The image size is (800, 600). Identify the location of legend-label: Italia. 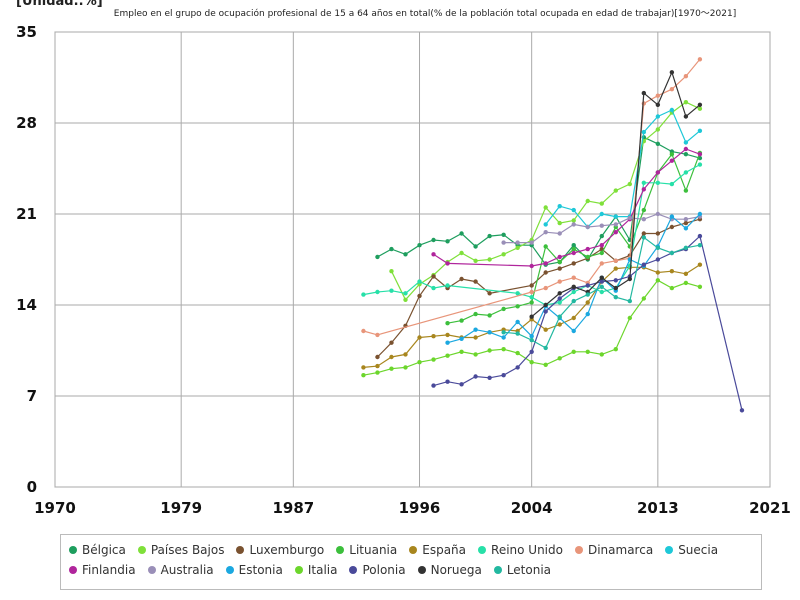
(322, 570).